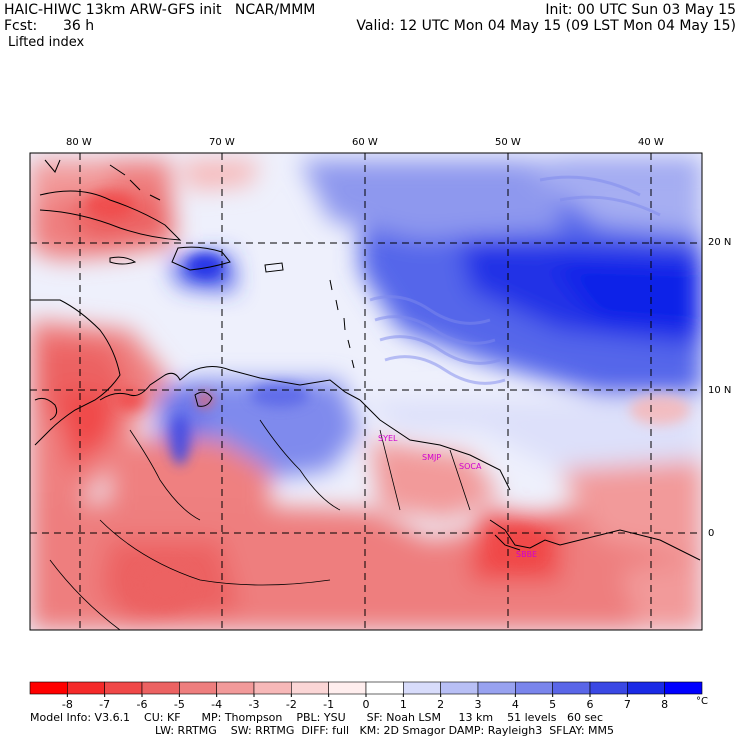 This screenshot has height=740, width=740. What do you see at coordinates (79, 142) in the screenshot?
I see `lon-label-80w: 80 W` at bounding box center [79, 142].